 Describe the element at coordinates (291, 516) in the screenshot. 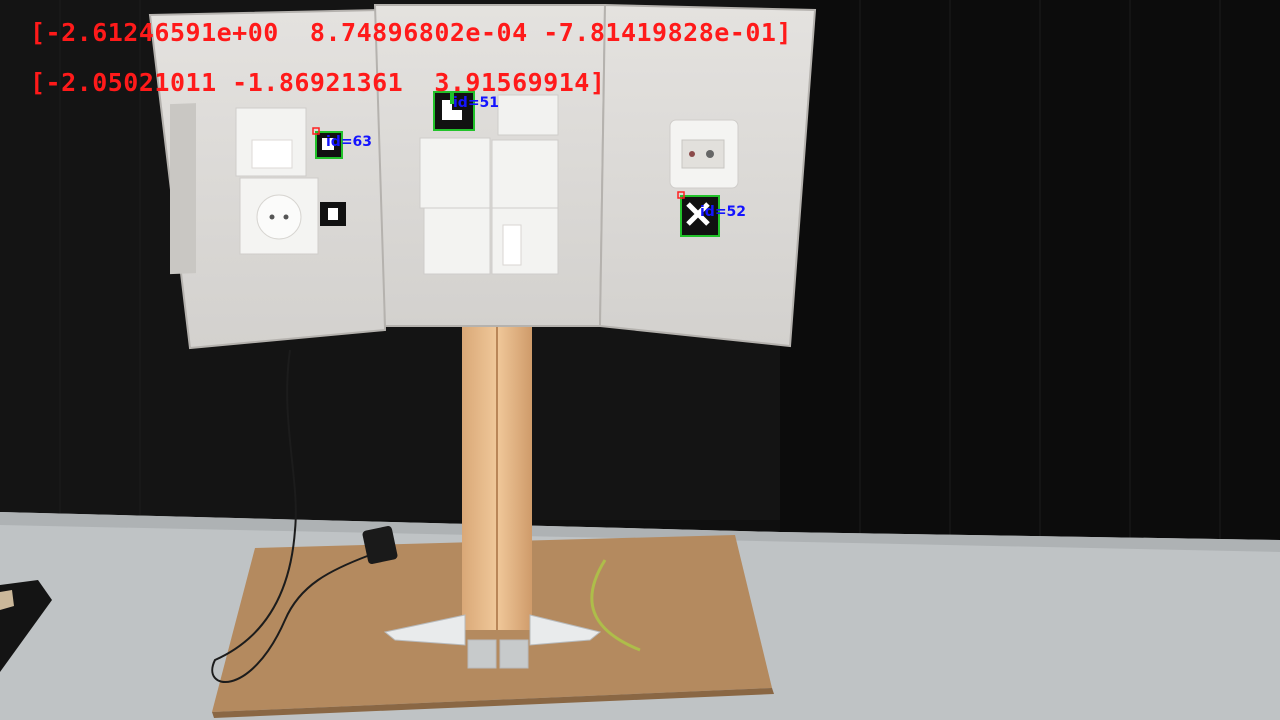

I see `black-cable` at that location.